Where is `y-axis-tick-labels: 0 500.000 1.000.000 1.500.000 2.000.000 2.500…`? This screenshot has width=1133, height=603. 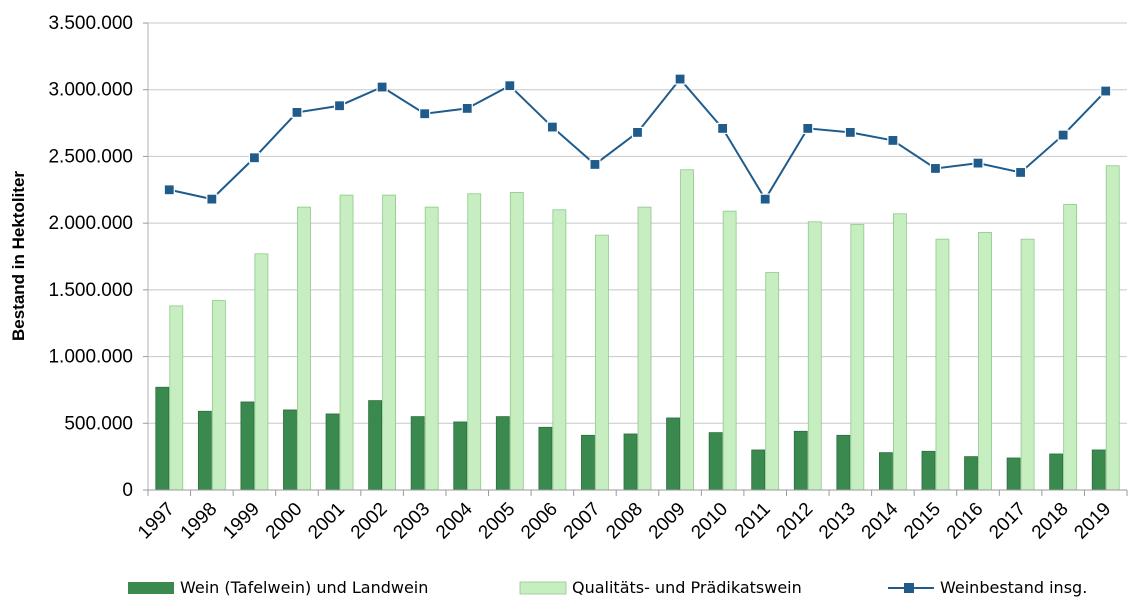
y-axis-tick-labels: 0 500.000 1.000.000 1.500.000 2.000.000 2.500… is located at coordinates (90, 257).